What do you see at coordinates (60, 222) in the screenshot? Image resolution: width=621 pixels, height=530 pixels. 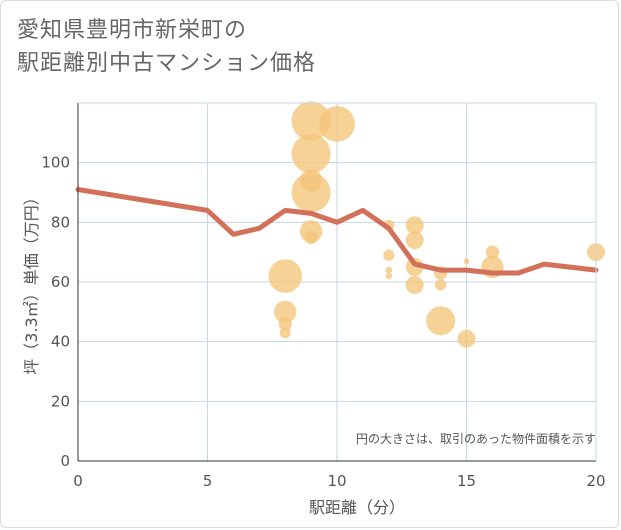 I see `y-tick-label-80: 80` at bounding box center [60, 222].